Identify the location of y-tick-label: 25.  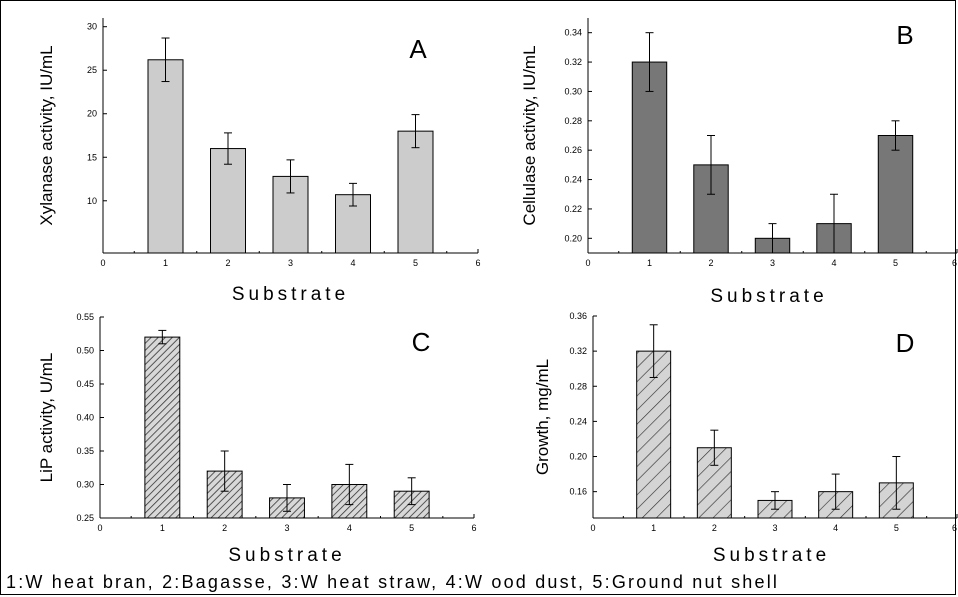
(92, 70).